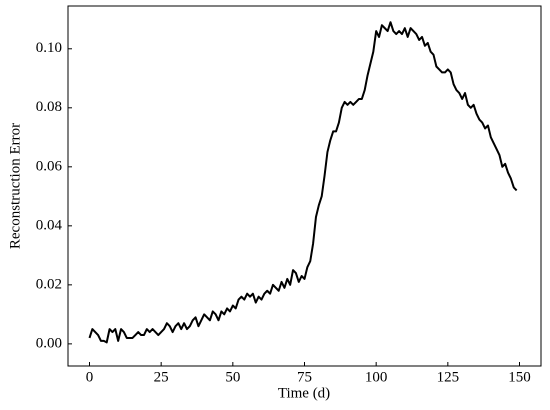 The height and width of the screenshot is (410, 550). Describe the element at coordinates (448, 377) in the screenshot. I see `x-tick-label: 125` at that location.